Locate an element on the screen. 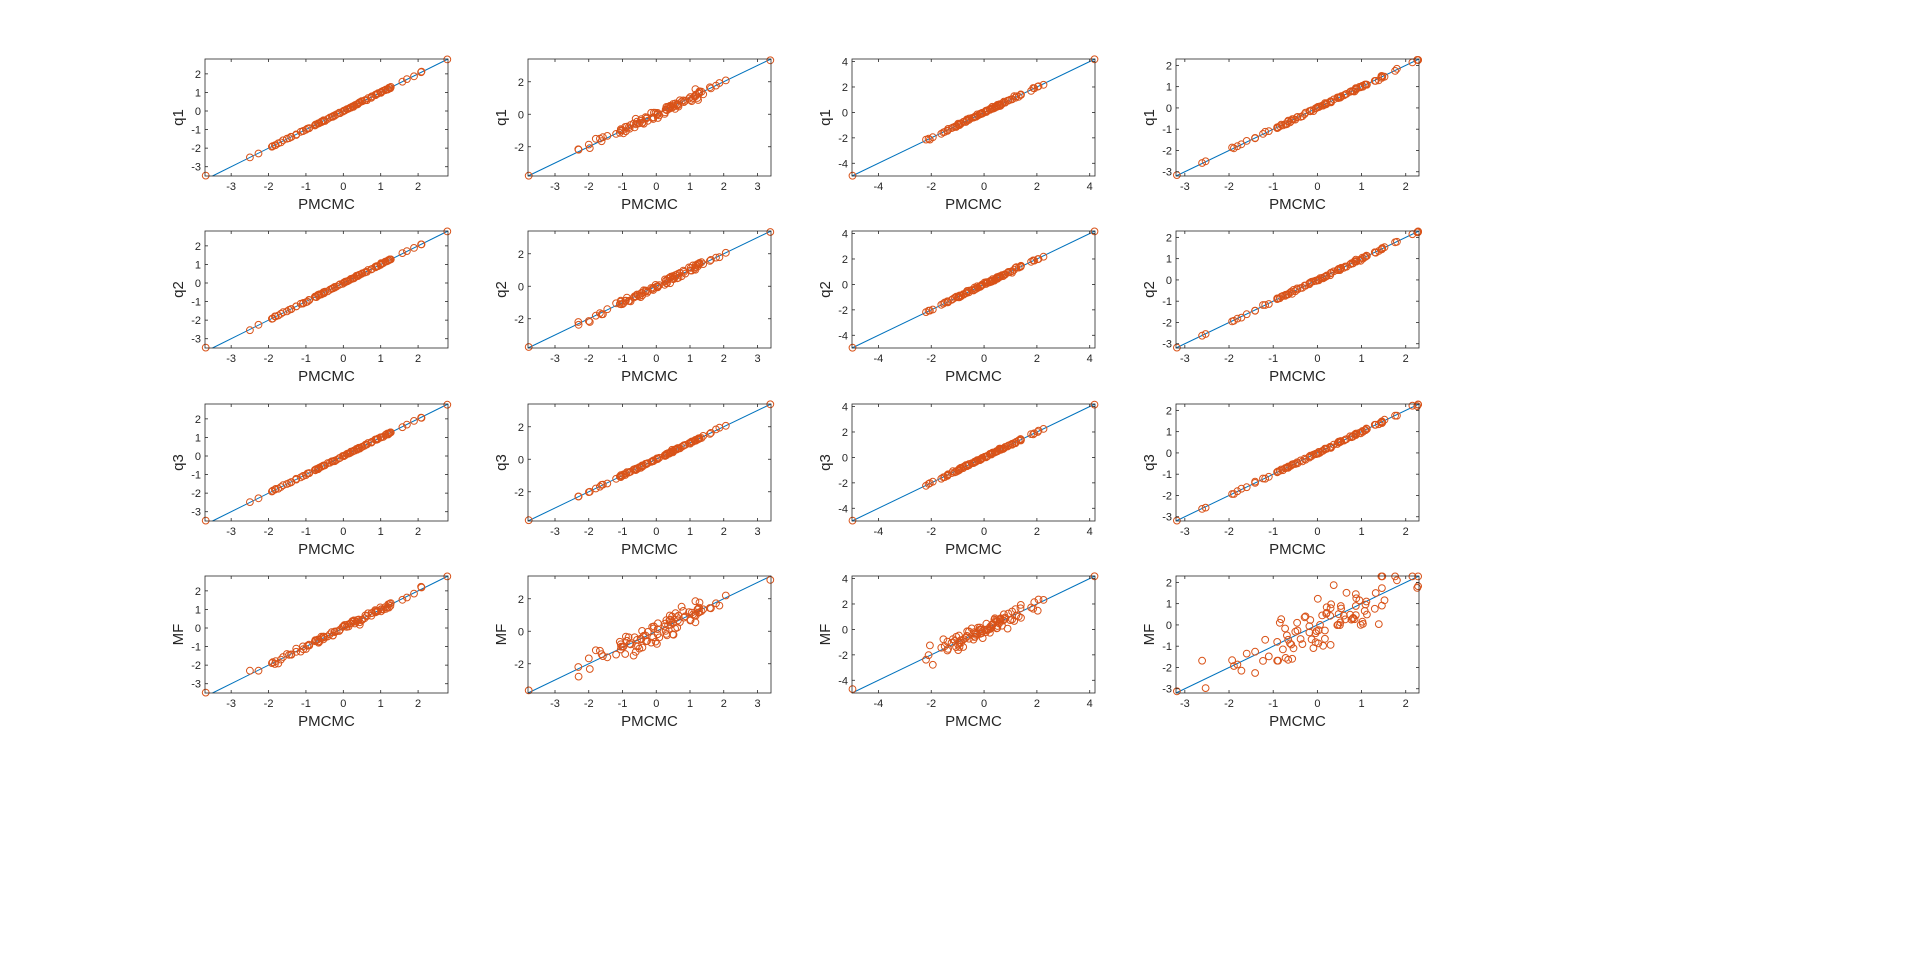  subplot-r2-c1: -3 -2 -1 0 1 2 -3 -2 -1 0 1 2 PMCMC q2 is located at coordinates (311, 306).